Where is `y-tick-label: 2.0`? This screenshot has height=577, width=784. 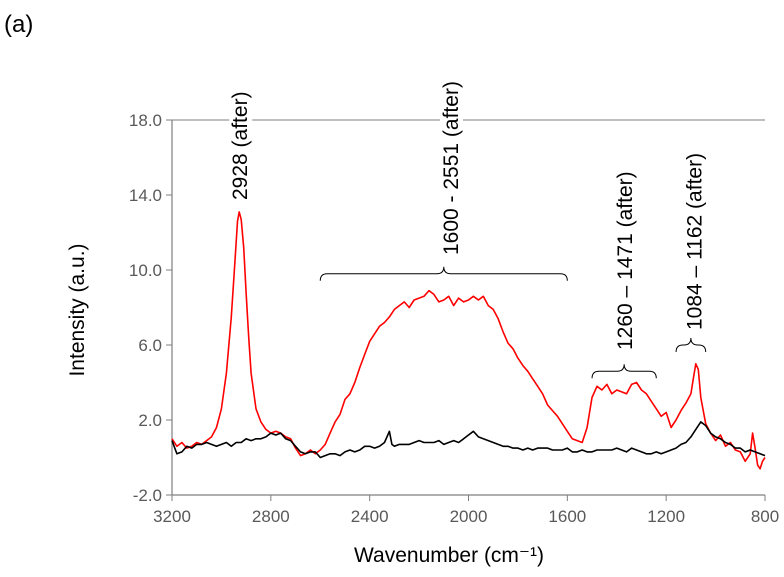 y-tick-label: 2.0 is located at coordinates (150, 420).